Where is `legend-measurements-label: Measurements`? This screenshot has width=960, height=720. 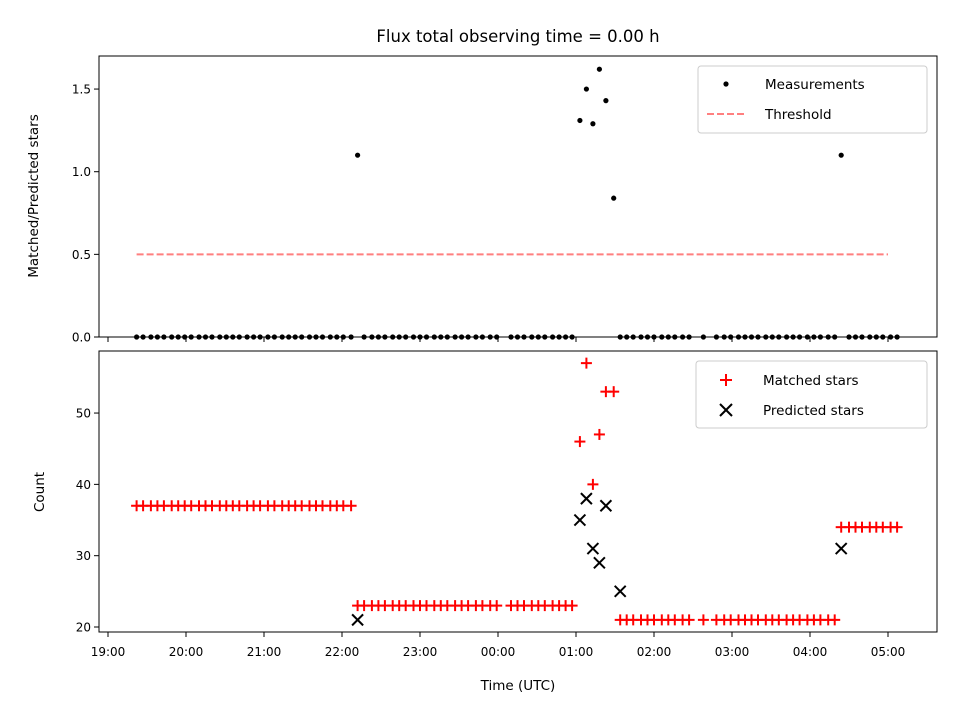 legend-measurements-label: Measurements is located at coordinates (815, 85).